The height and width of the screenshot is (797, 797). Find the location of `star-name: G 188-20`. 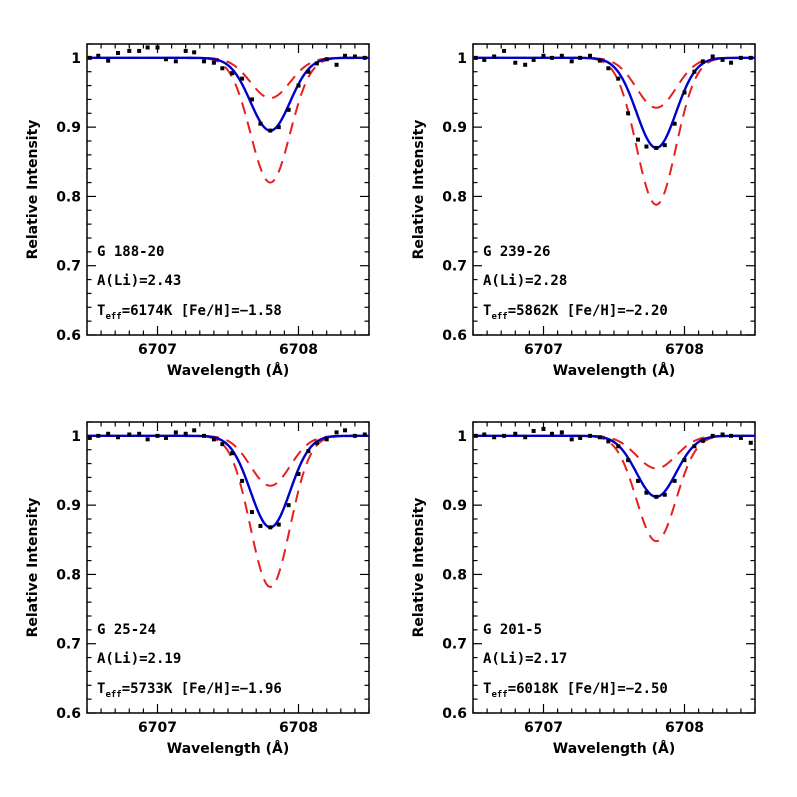

star-name: G 188-20 is located at coordinates (130, 252).